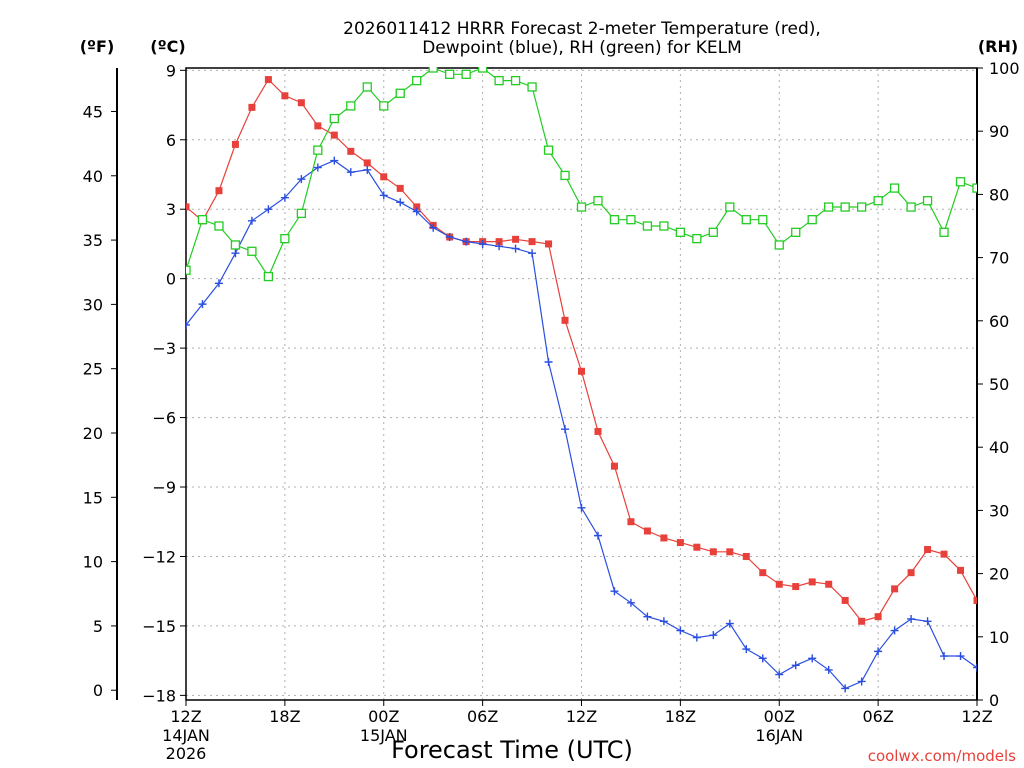 The width and height of the screenshot is (1024, 768). Describe the element at coordinates (998, 46) in the screenshot. I see `rh-unit-label: (RH)` at that location.